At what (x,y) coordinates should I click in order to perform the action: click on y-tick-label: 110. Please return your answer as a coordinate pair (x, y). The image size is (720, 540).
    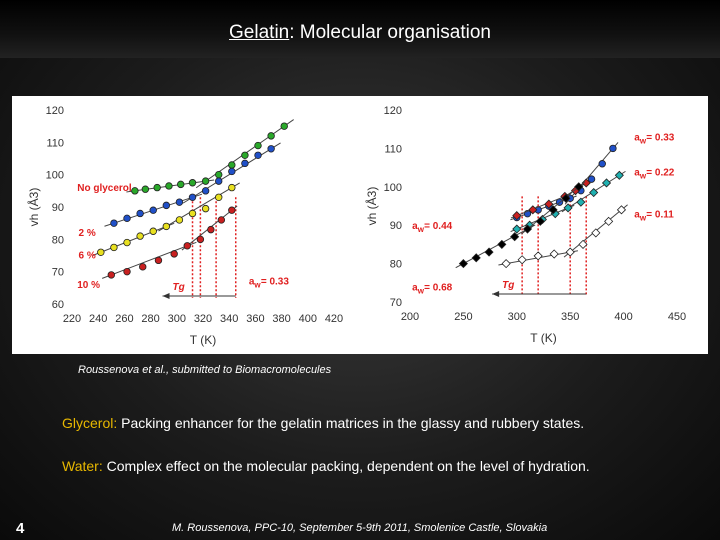
    Looking at the image, I should click on (55, 143).